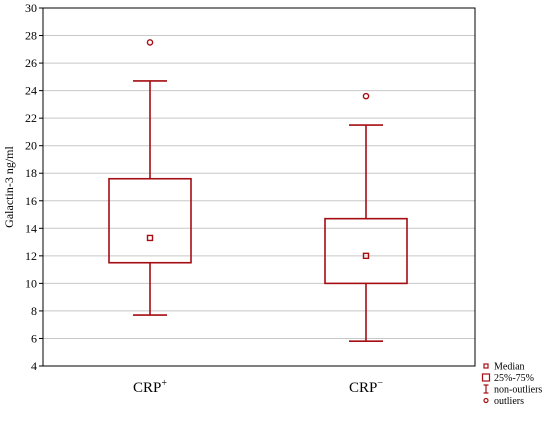 This screenshot has width=550, height=422. Describe the element at coordinates (31, 91) in the screenshot. I see `y-tick-label: 24` at that location.